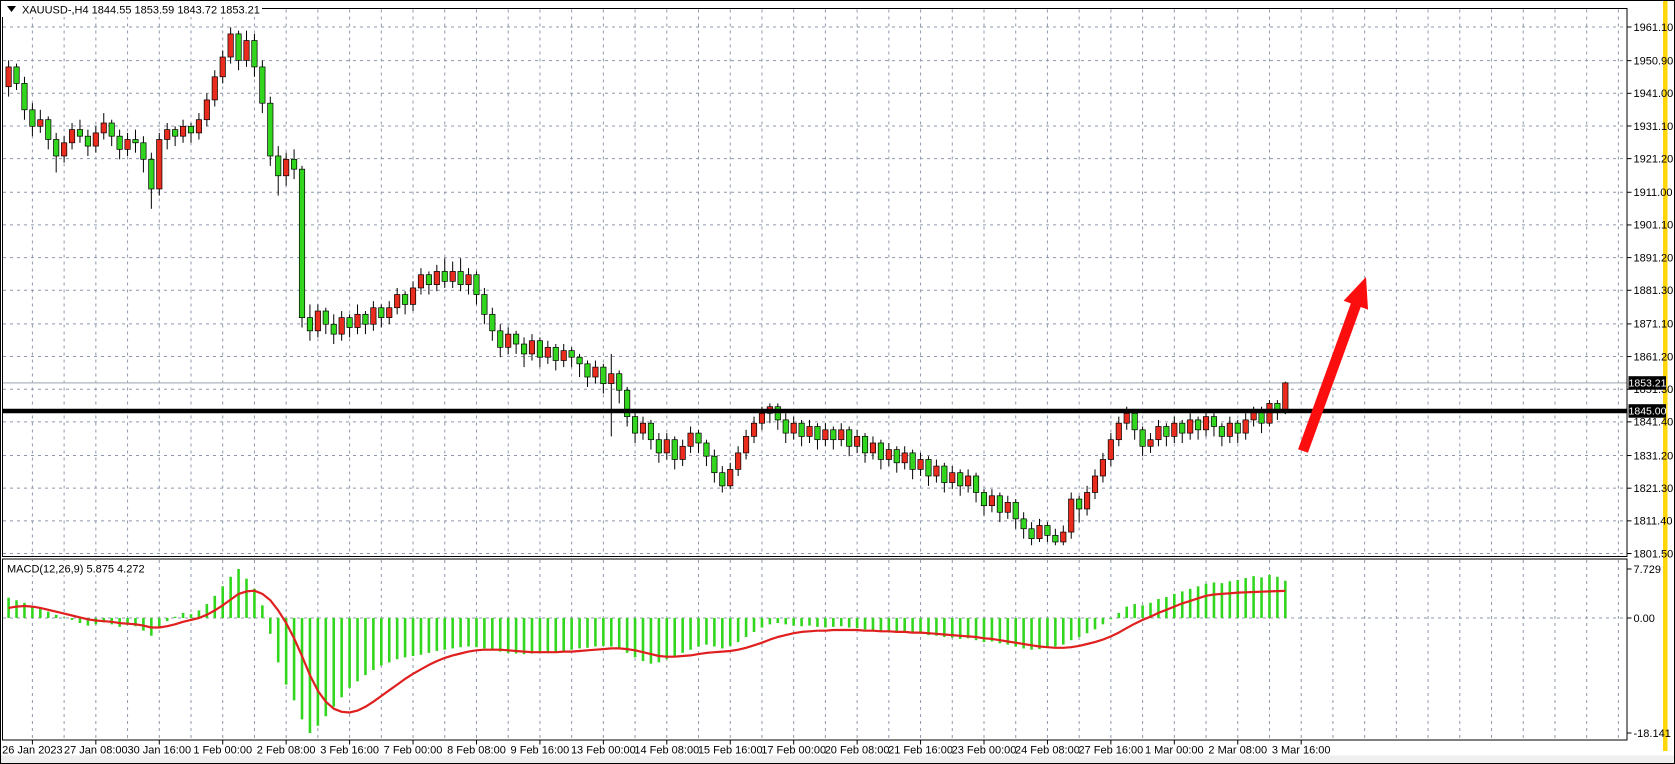 This screenshot has height=764, width=1675. What do you see at coordinates (603, 751) in the screenshot?
I see `svg-text: 13 Feb 00:00` at bounding box center [603, 751].